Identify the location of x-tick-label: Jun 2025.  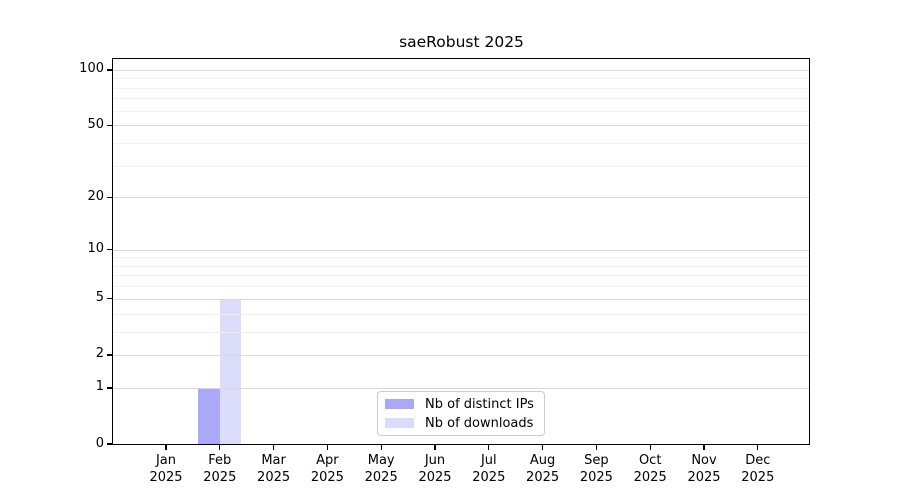
(435, 469).